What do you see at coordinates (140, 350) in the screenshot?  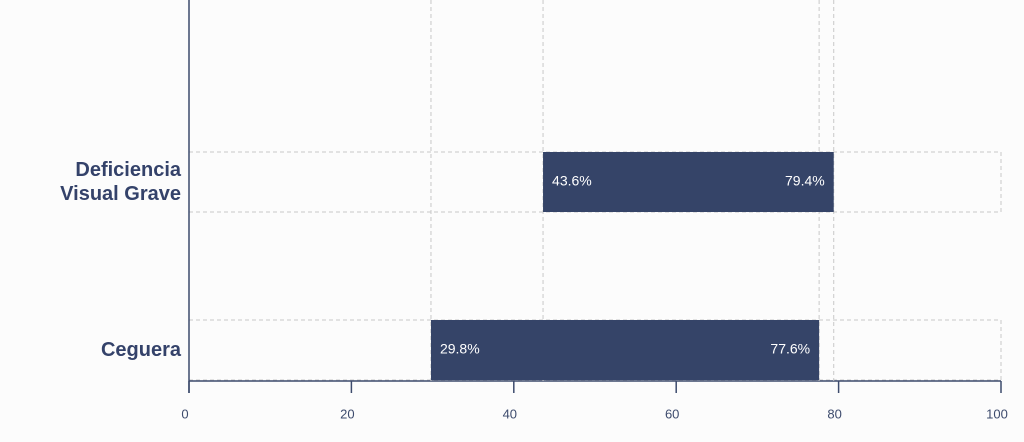 I see `category-label: Ceguera` at bounding box center [140, 350].